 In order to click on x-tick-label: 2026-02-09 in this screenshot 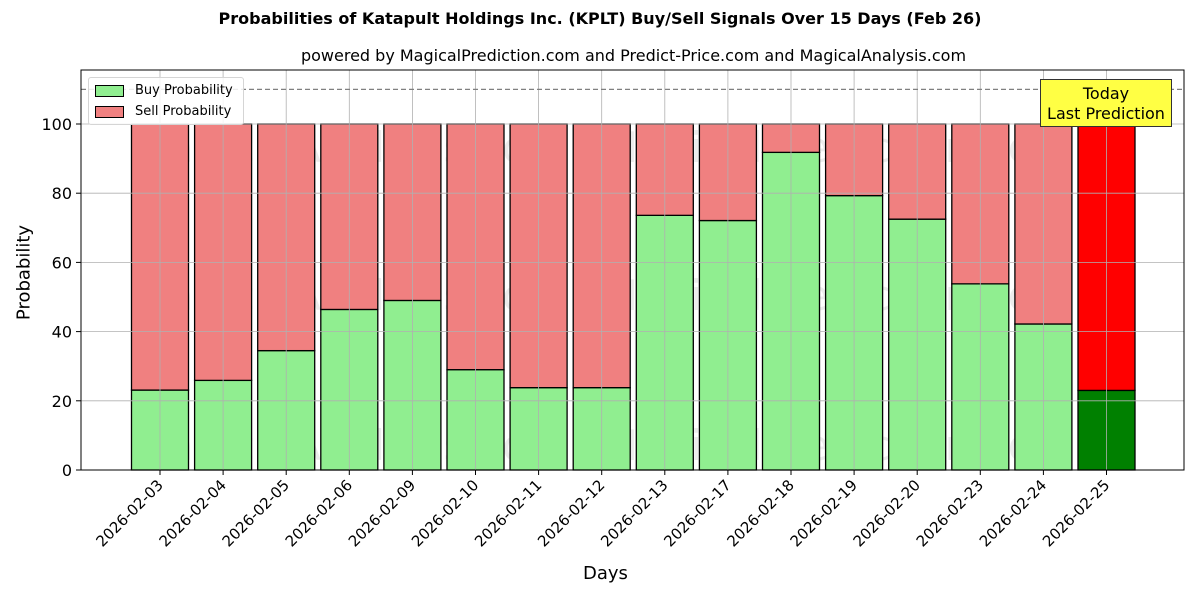, I will do `click(382, 513)`.